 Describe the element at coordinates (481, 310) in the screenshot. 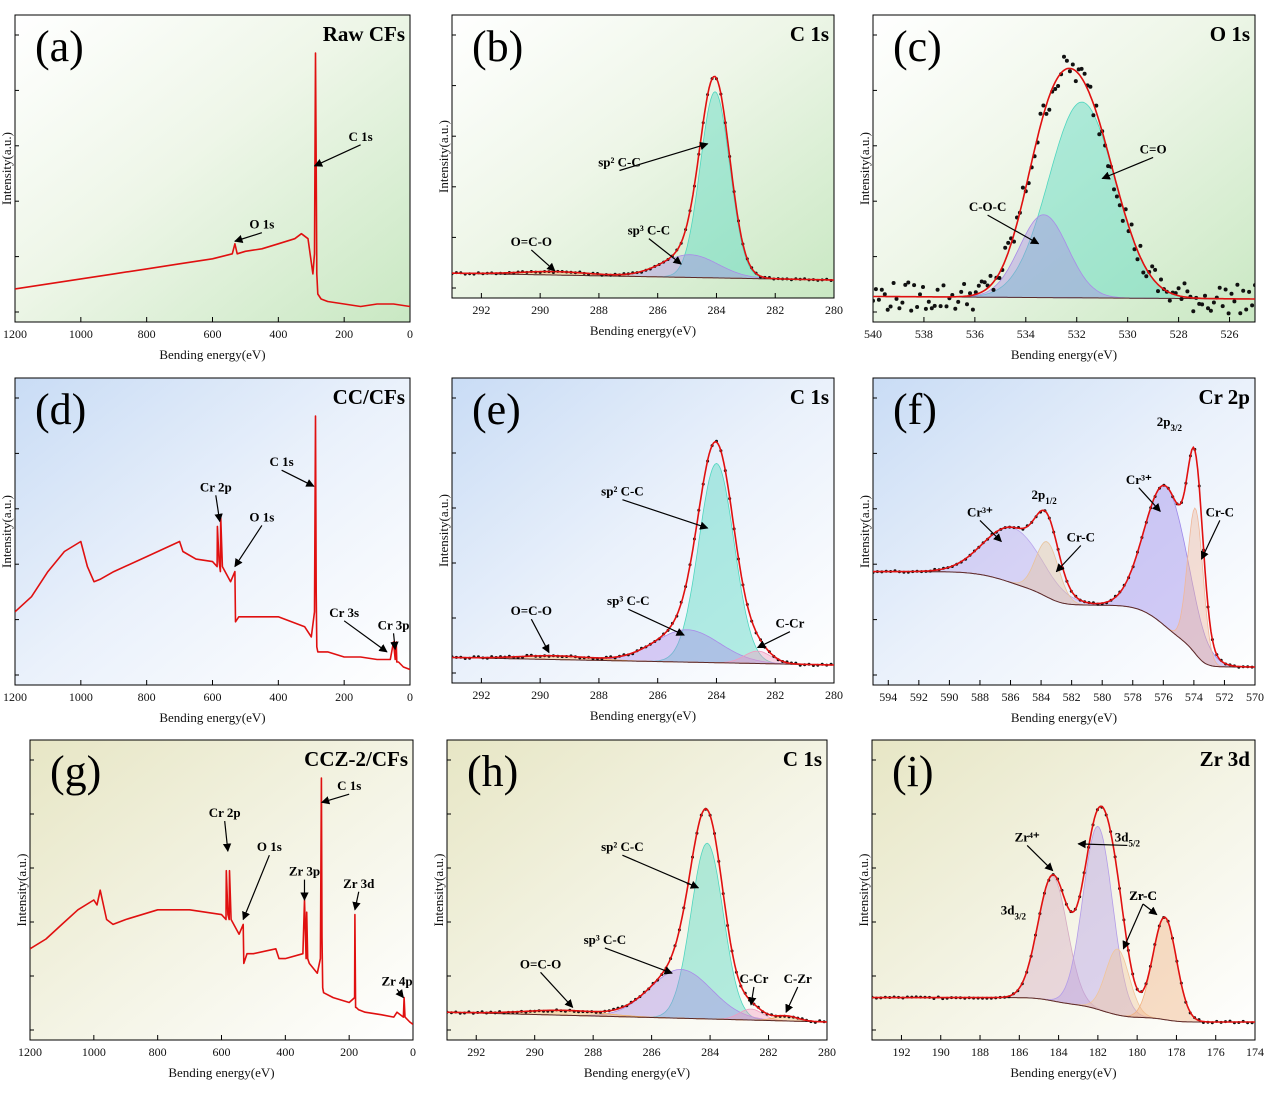

I see `x-tick-label: 292` at that location.